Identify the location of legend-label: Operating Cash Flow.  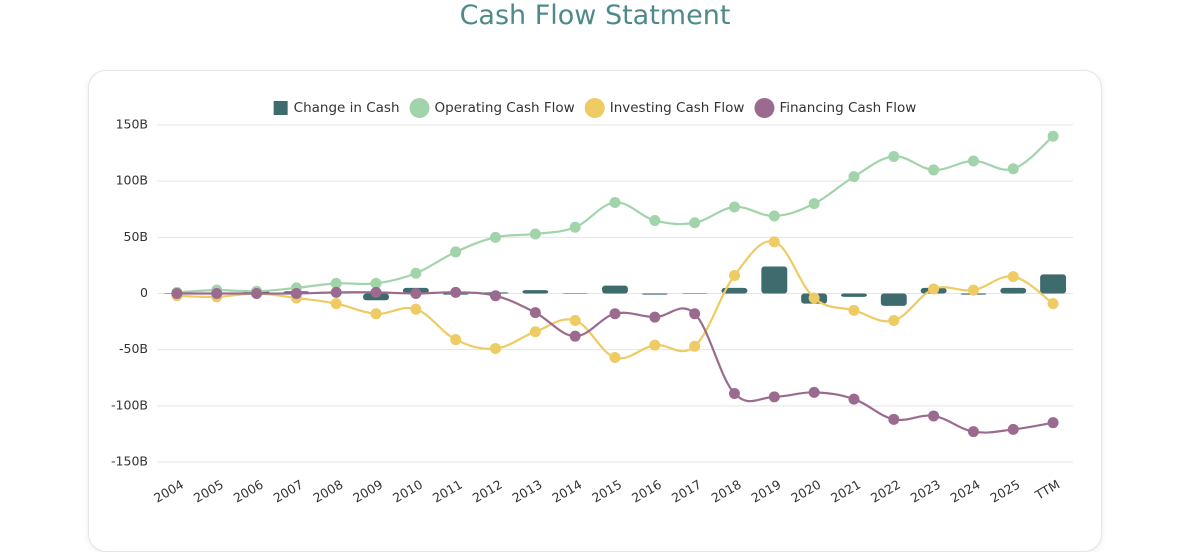
(505, 108).